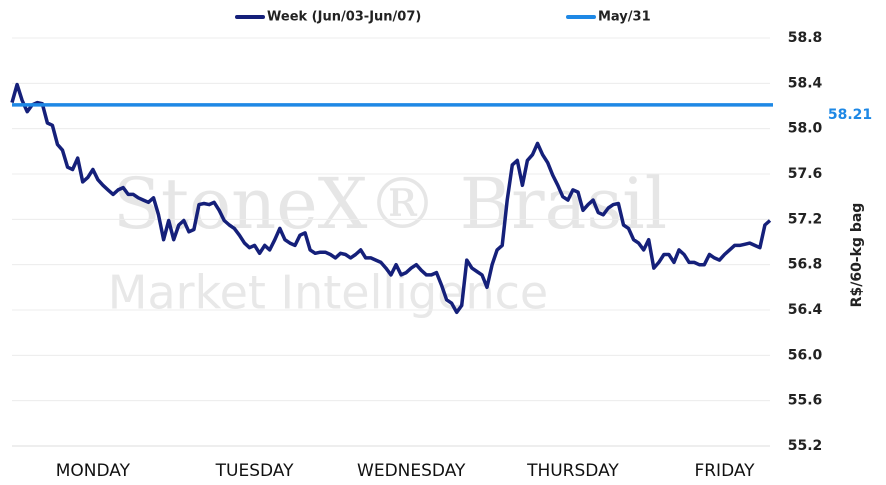 Image resolution: width=886 pixels, height=485 pixels. Describe the element at coordinates (624, 17) in the screenshot. I see `legend-label: May/31` at that location.